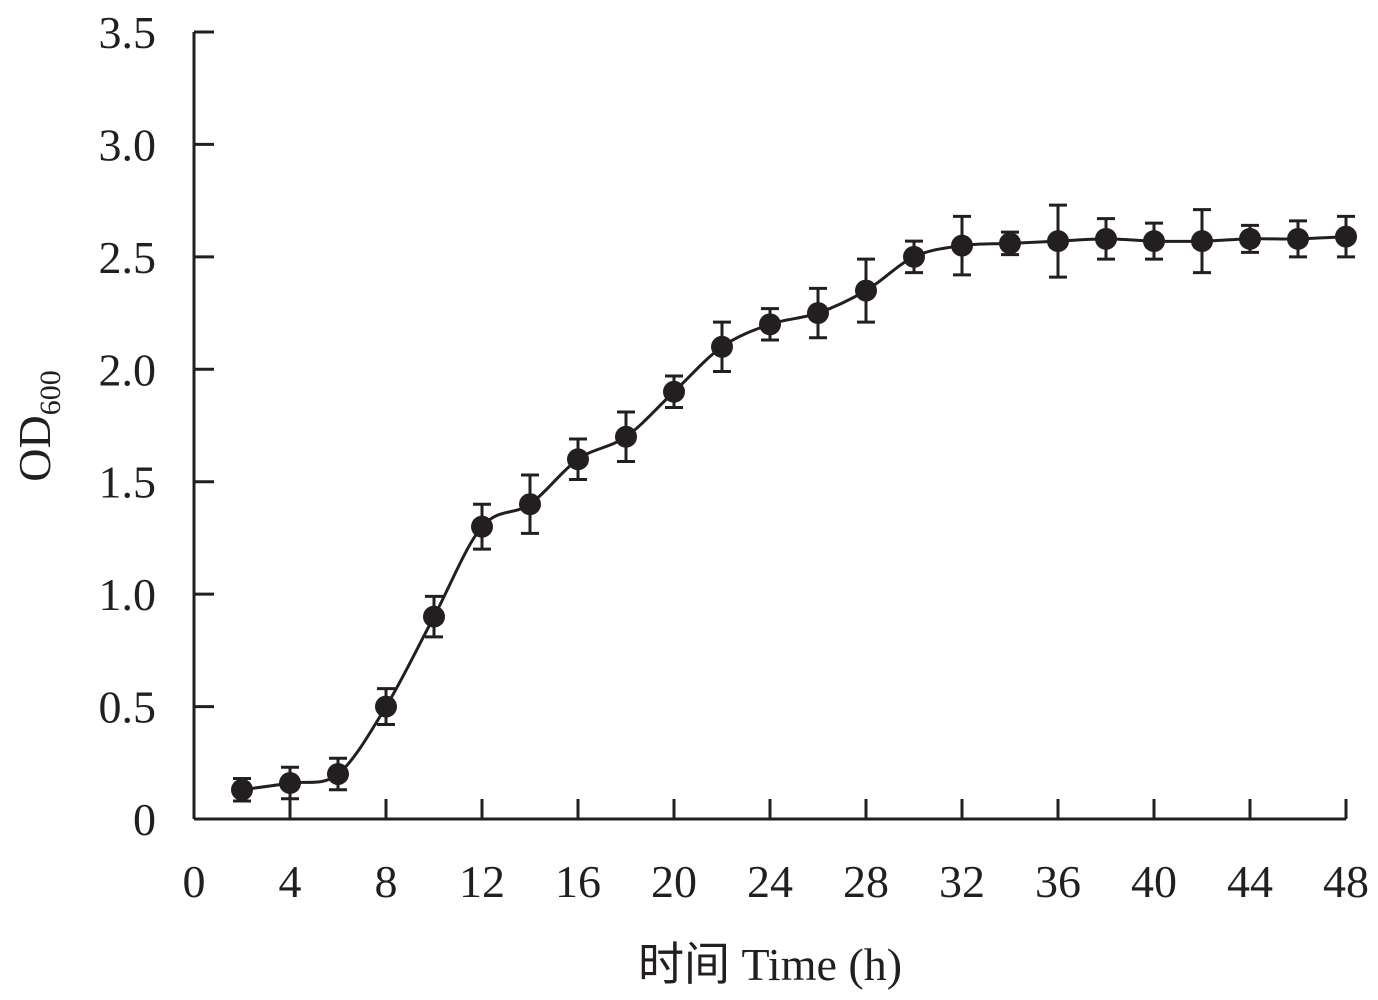  What do you see at coordinates (128, 257) in the screenshot?
I see `y-tick-label: 2.5` at bounding box center [128, 257].